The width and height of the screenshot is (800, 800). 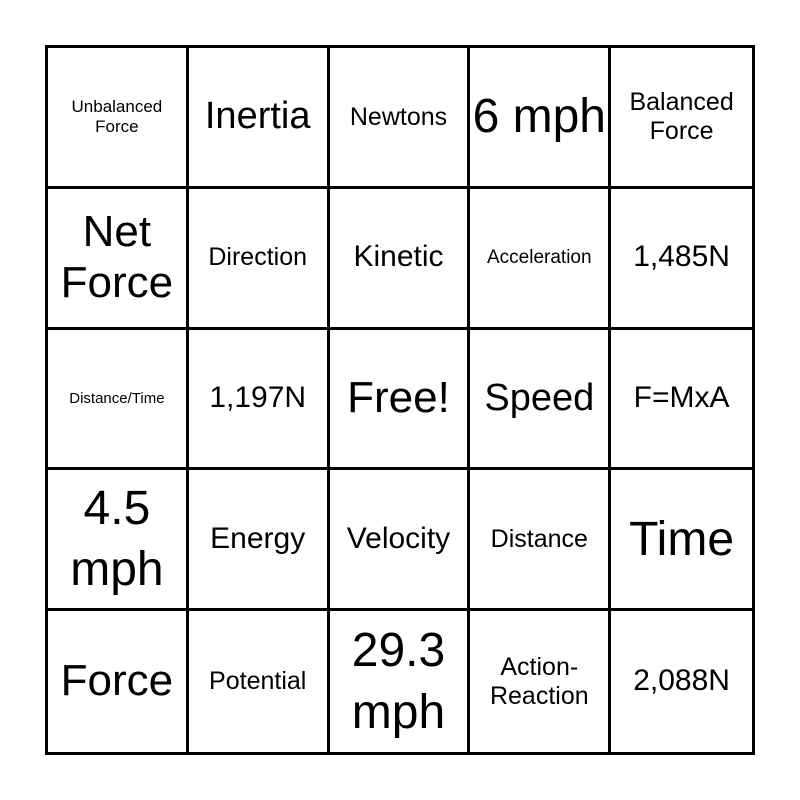 I want to click on bingo-cell-r4-c4: Distance, so click(x=541, y=541).